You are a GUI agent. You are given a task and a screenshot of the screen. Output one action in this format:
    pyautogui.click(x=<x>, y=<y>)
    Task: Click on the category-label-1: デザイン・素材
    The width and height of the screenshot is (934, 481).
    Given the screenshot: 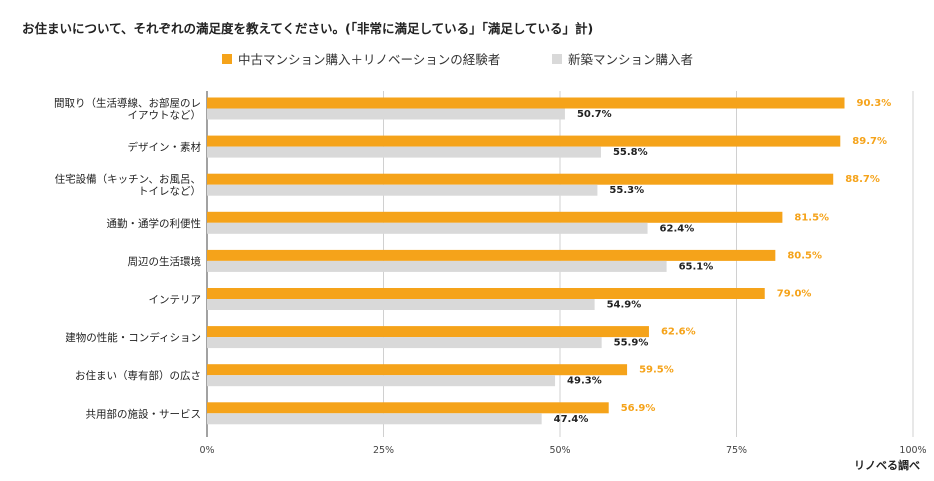 What is the action you would take?
    pyautogui.click(x=165, y=147)
    